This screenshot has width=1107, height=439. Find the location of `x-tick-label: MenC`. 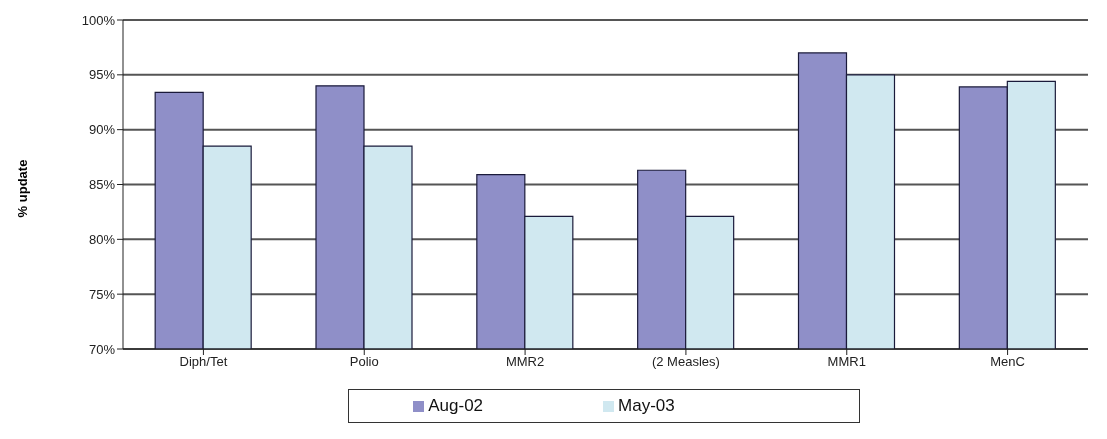

x-tick-label: MenC is located at coordinates (1007, 362).